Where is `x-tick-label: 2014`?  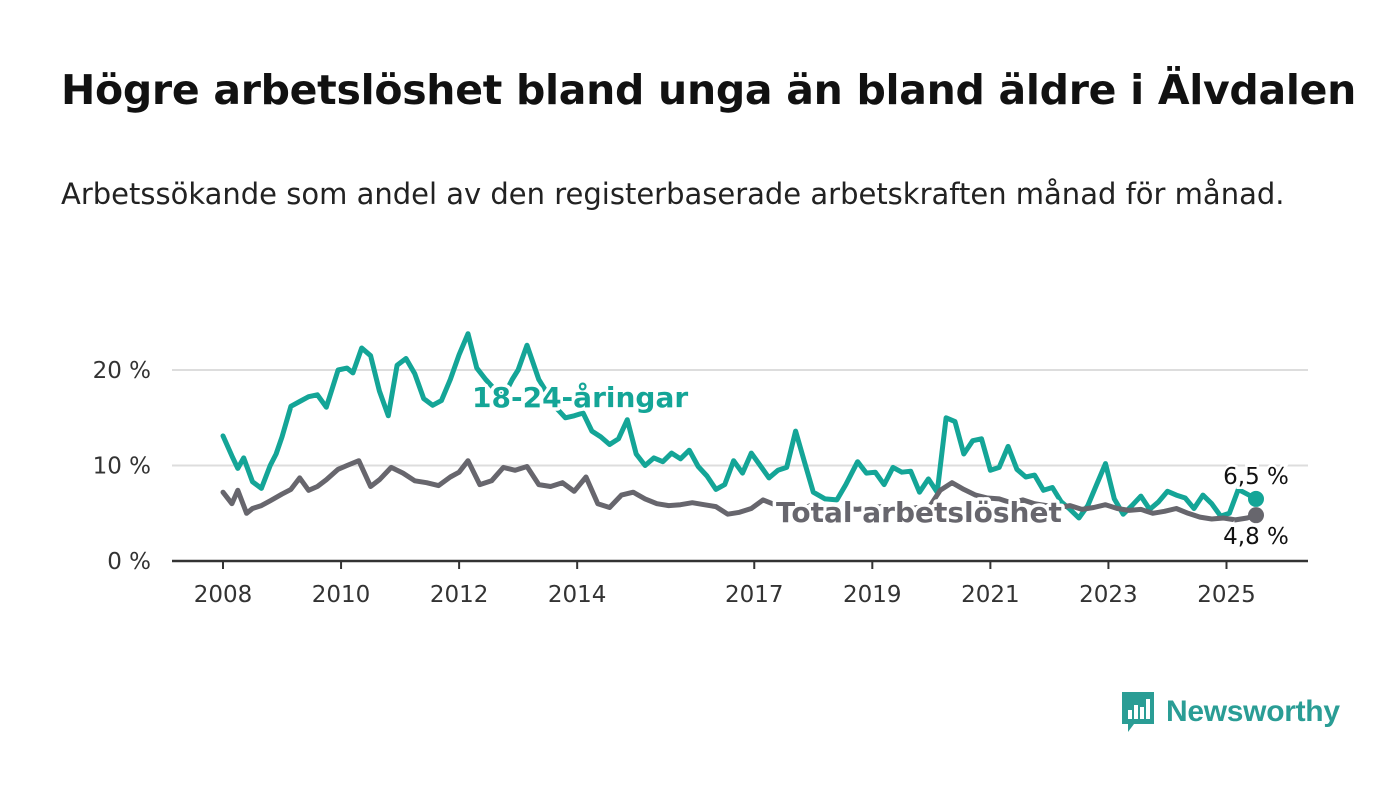 x-tick-label: 2014 is located at coordinates (577, 595).